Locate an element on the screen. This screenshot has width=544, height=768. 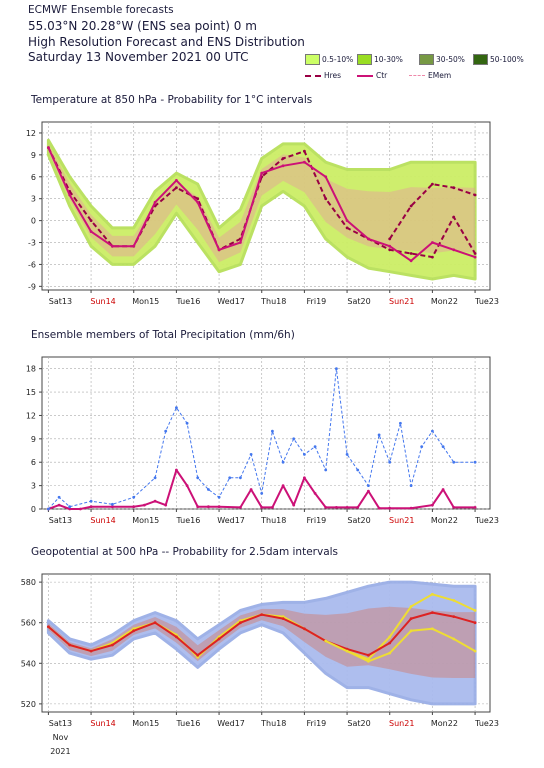
legend-bin-4: 50-100% is located at coordinates (498, 59).